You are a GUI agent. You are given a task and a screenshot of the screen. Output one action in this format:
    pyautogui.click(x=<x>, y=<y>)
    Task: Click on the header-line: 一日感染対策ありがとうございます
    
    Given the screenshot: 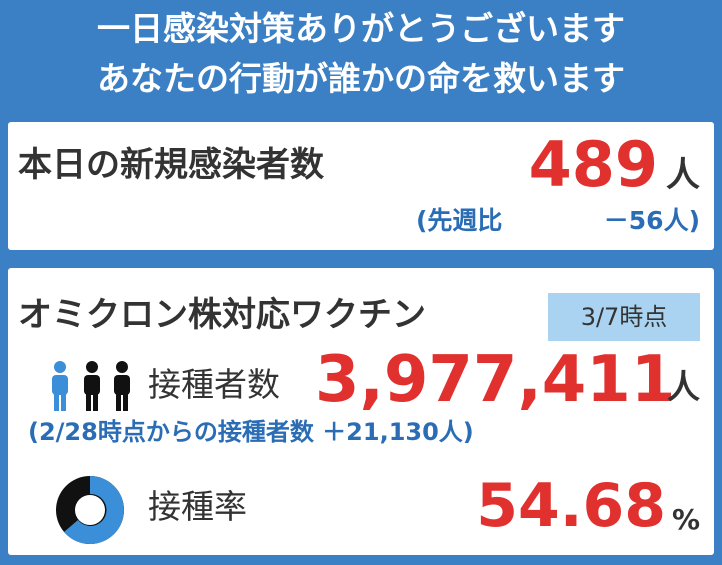 What is the action you would take?
    pyautogui.click(x=361, y=28)
    